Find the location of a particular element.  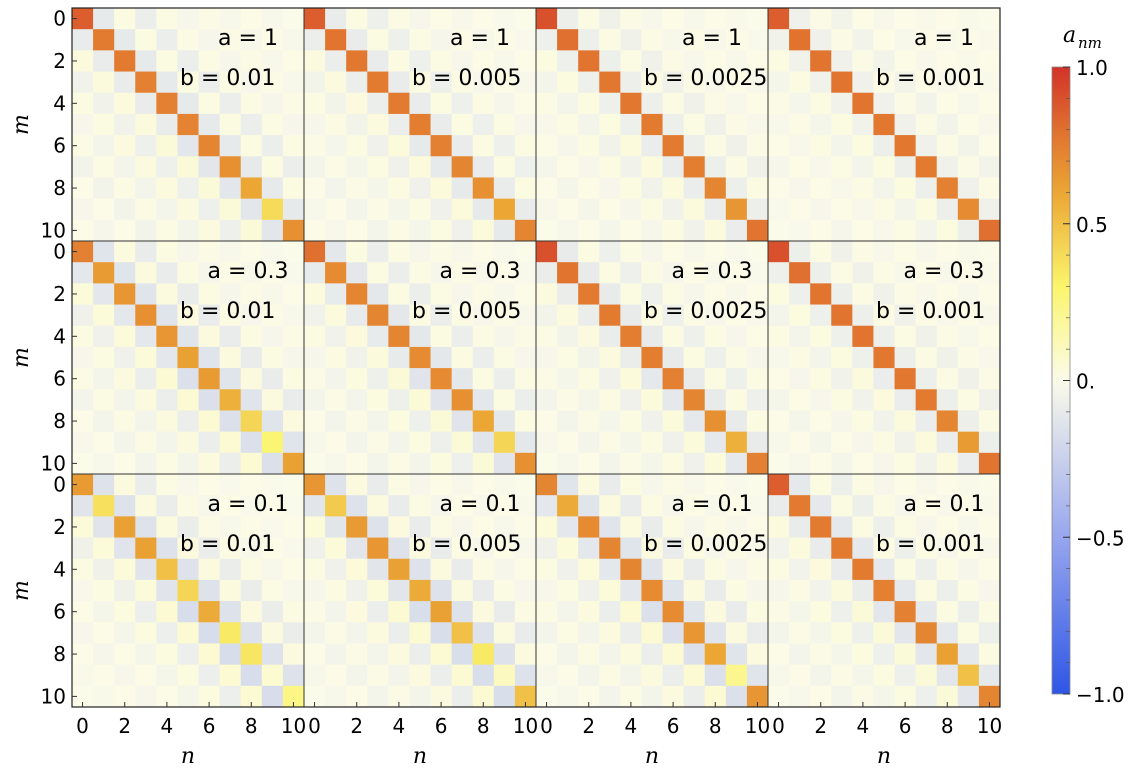

x-axis-label: n is located at coordinates (420, 756).